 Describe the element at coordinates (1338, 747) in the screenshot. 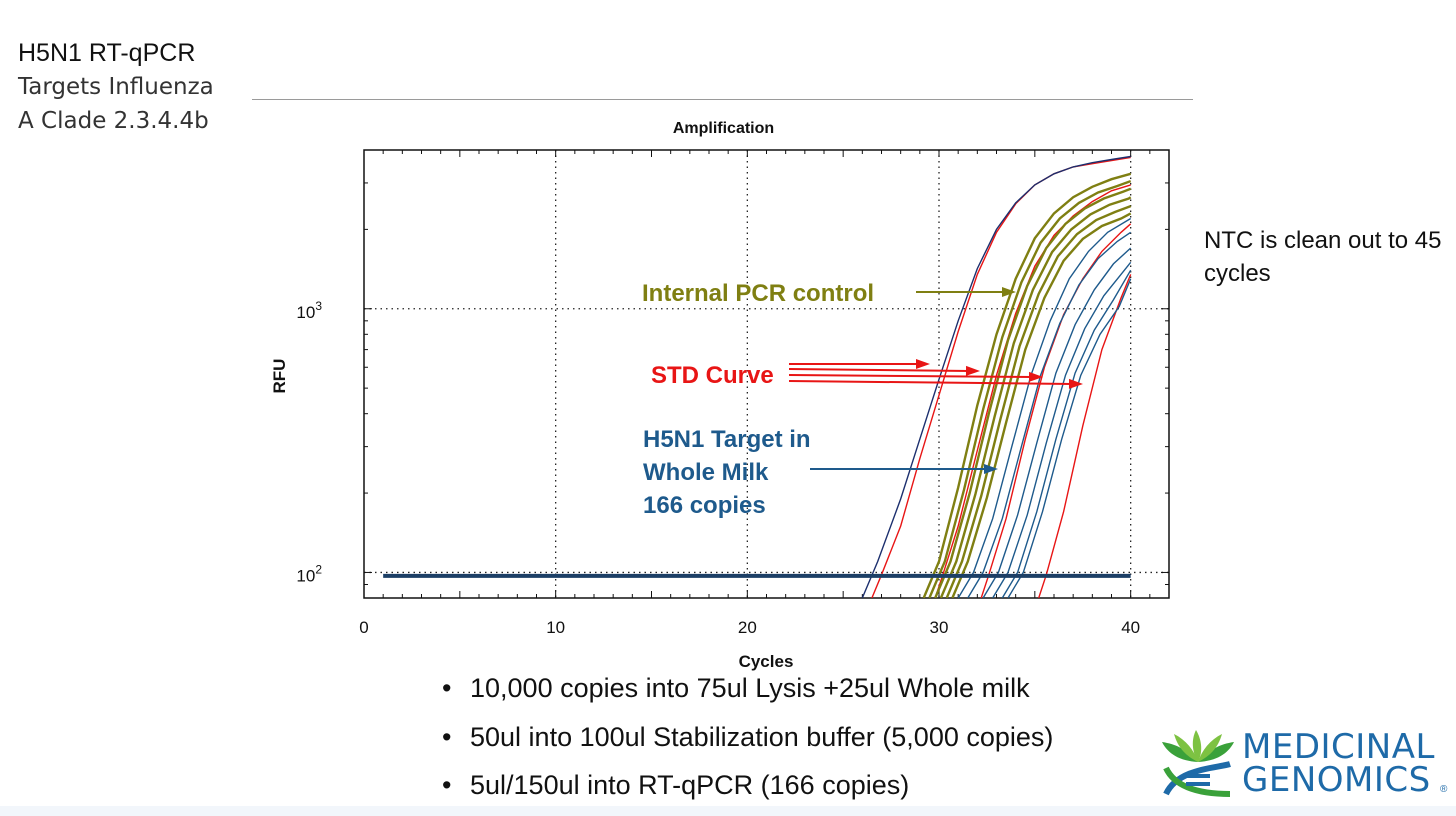

I see `logo-word-medicinal: MEDICINAL` at that location.